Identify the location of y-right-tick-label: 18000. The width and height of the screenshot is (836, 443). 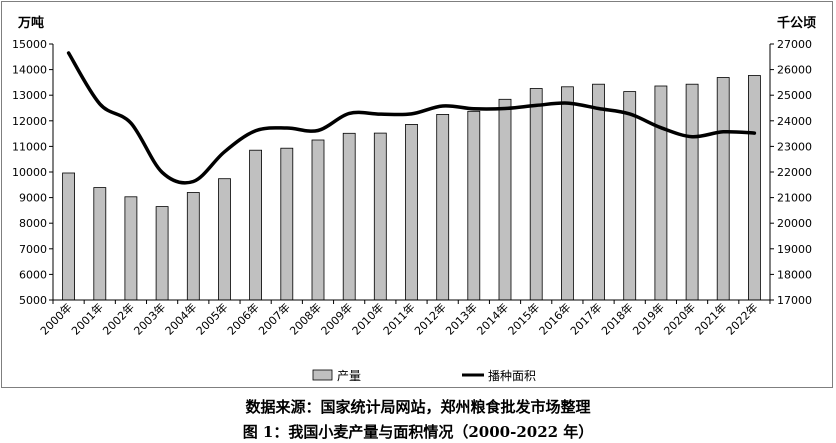
(794, 274).